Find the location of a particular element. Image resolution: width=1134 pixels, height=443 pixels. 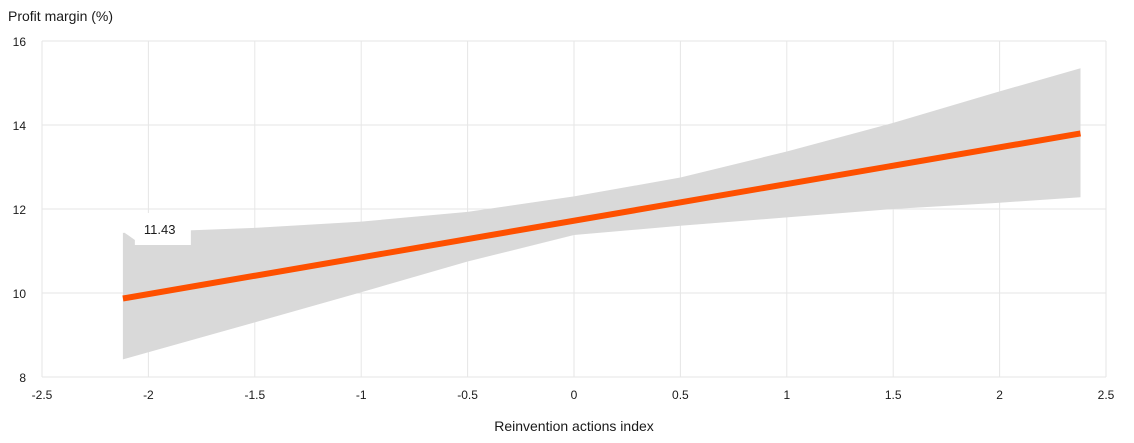

x-tick-label: 1 is located at coordinates (786, 395).